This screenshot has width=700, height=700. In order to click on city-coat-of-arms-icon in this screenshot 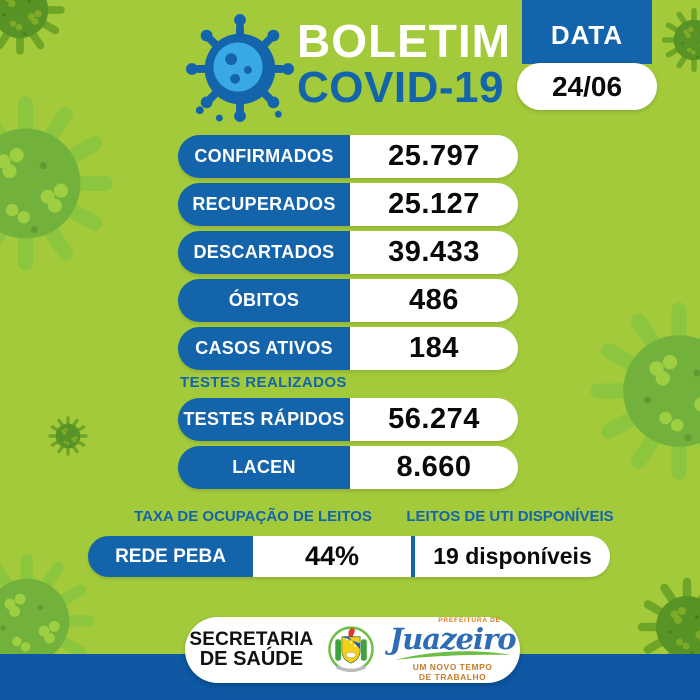, I will do `click(351, 649)`.